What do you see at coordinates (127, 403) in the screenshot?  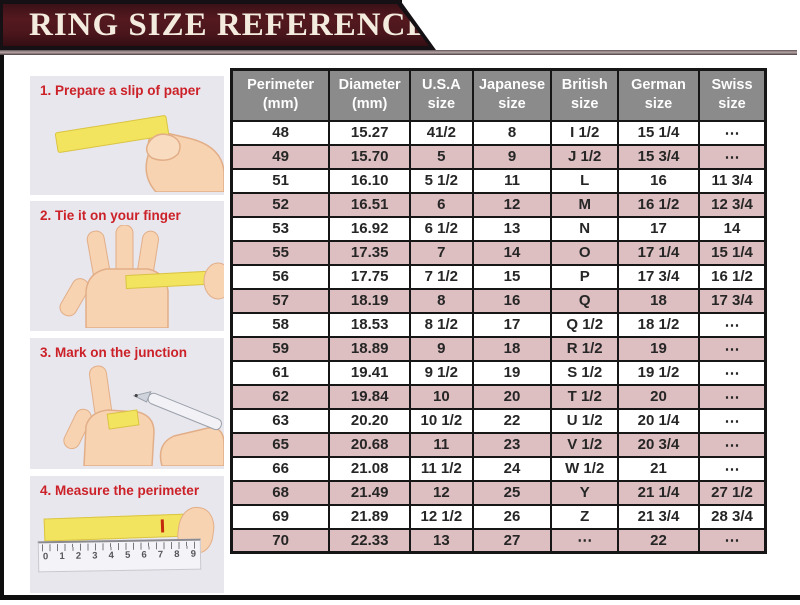 I see `step-3-mark-junction: 3. Mark on the junction` at bounding box center [127, 403].